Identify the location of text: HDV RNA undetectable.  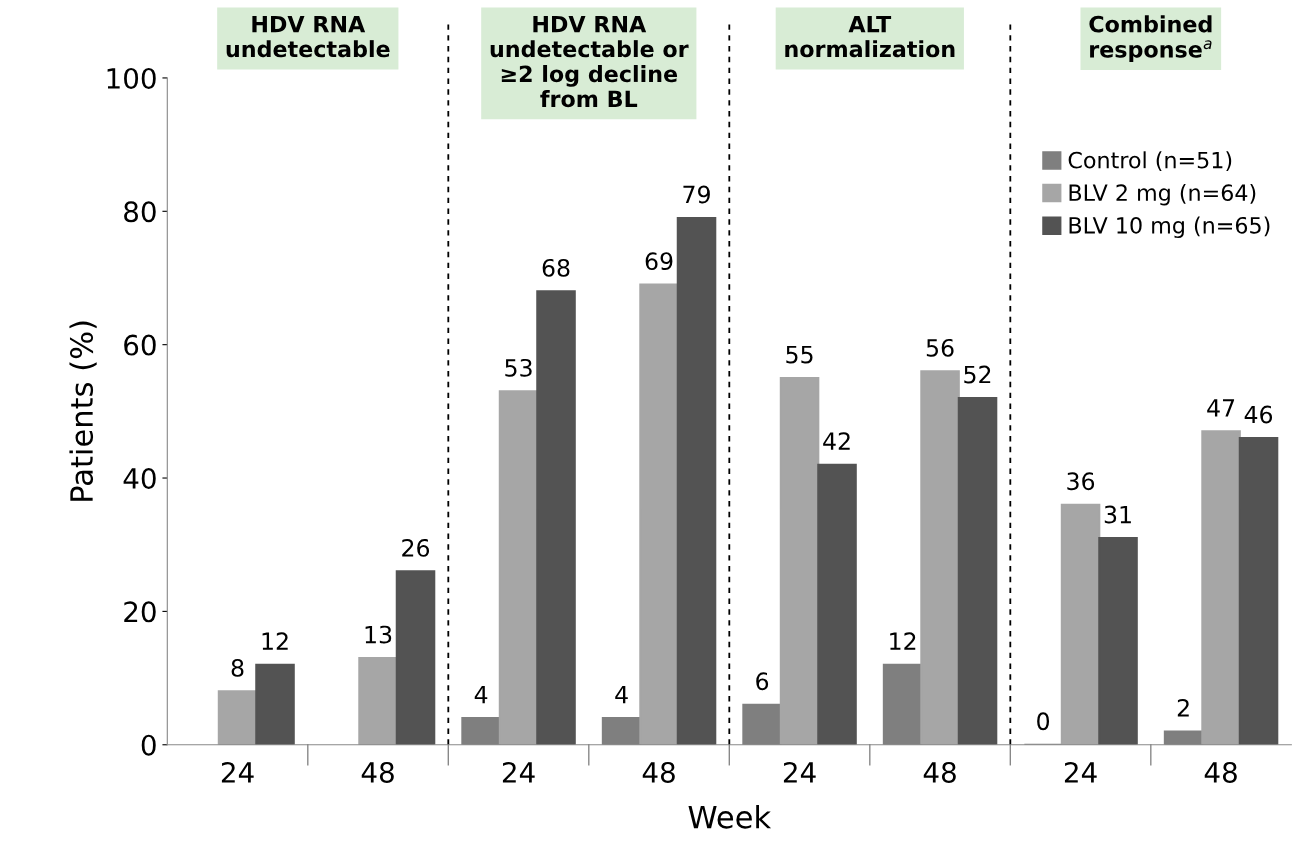
(308, 36).